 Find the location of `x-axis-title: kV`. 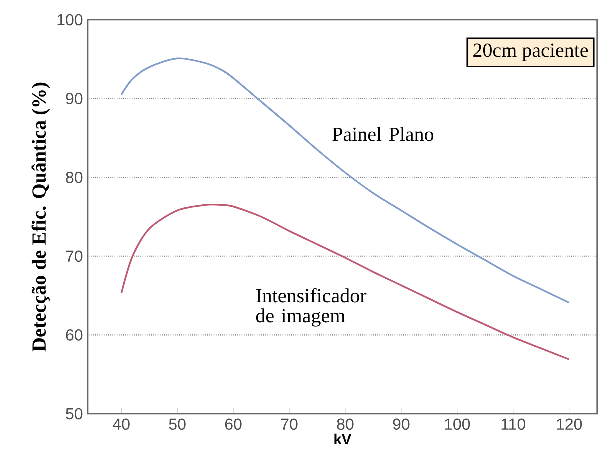

x-axis-title: kV is located at coordinates (343, 439).